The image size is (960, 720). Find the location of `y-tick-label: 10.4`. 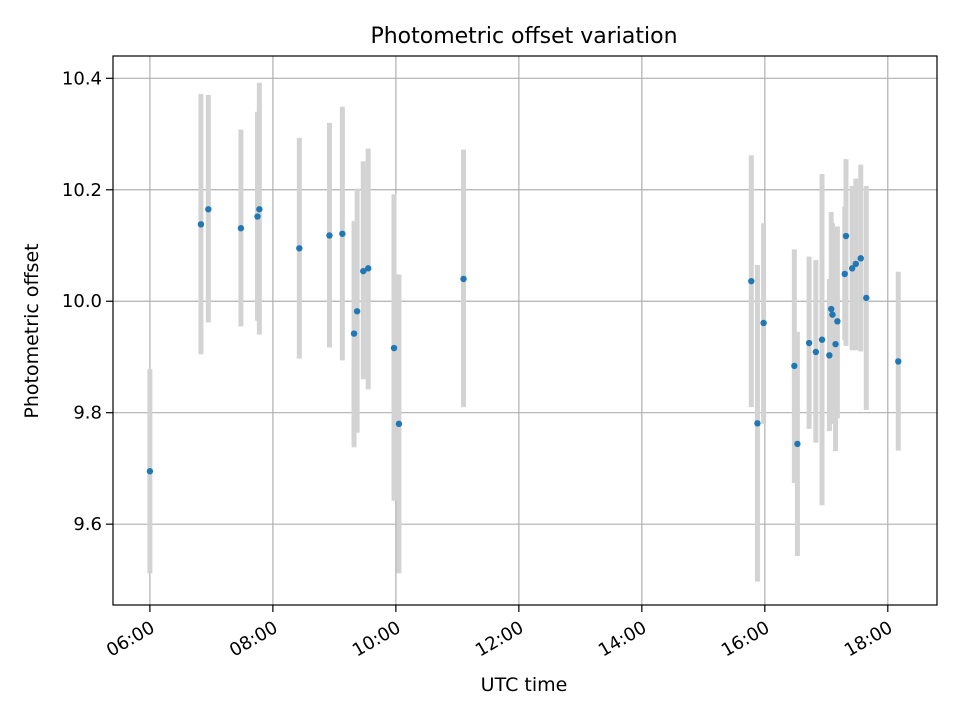

y-tick-label: 10.4 is located at coordinates (82, 78).